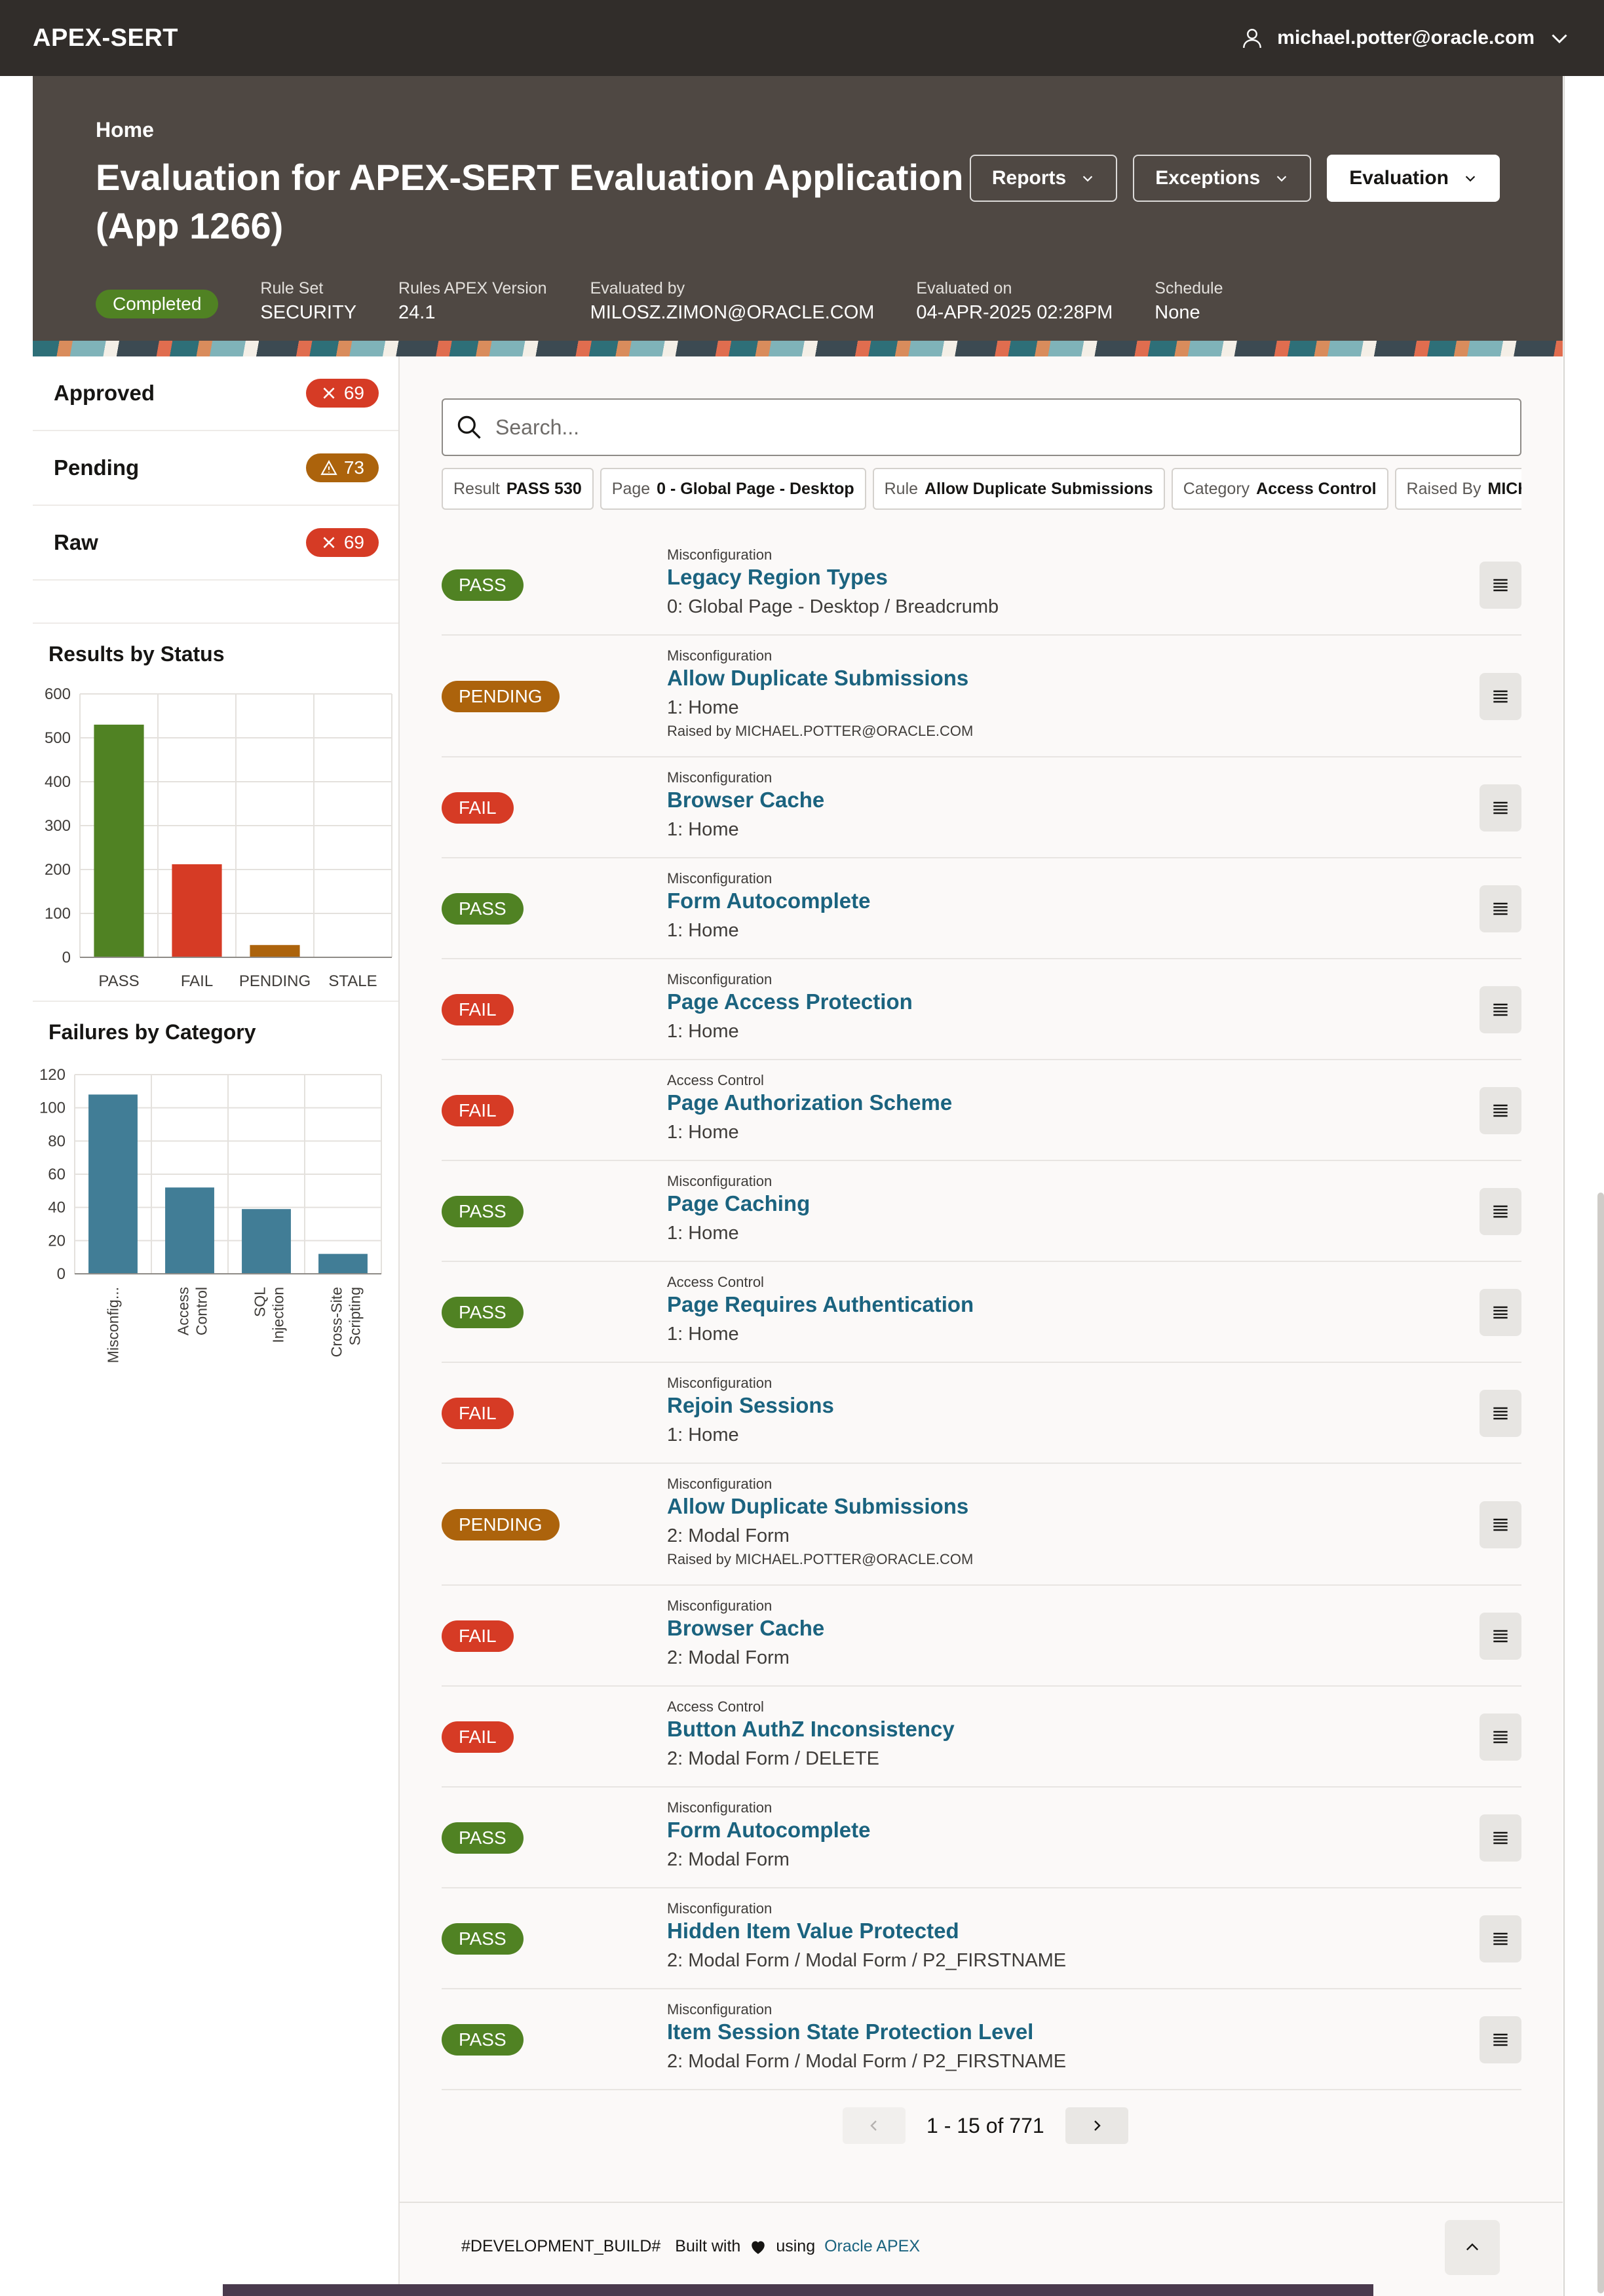 This screenshot has width=1604, height=2296. What do you see at coordinates (1039, 488) in the screenshot?
I see `filter-chip-value: Allow Duplicate Submissions` at bounding box center [1039, 488].